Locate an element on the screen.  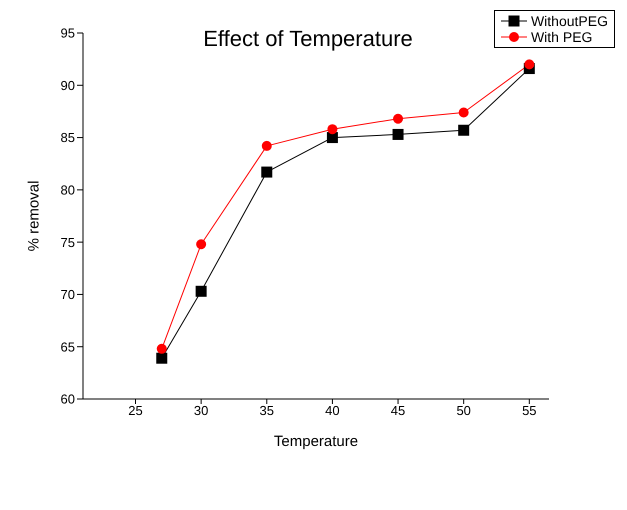
x-axis-title: Temperature is located at coordinates (316, 441).